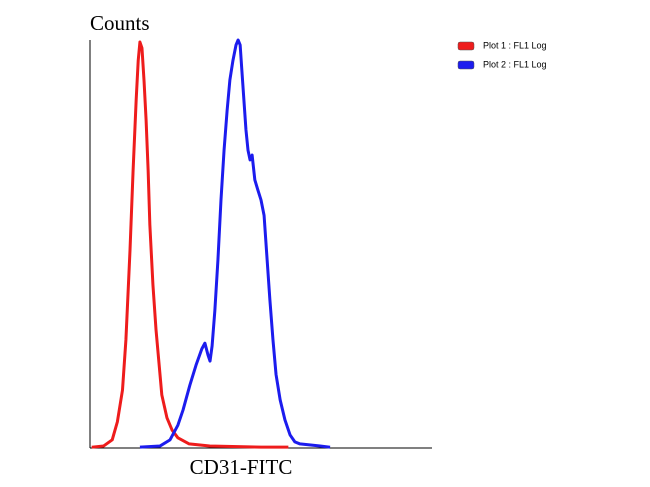  I want to click on chart-title: Counts, so click(120, 23).